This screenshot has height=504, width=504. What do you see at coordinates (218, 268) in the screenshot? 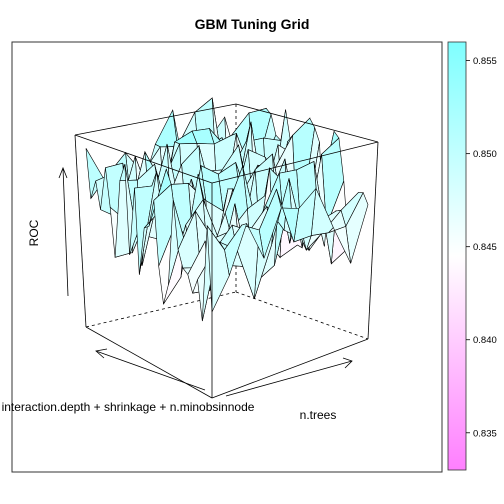
I see `surface-facet` at bounding box center [218, 268].